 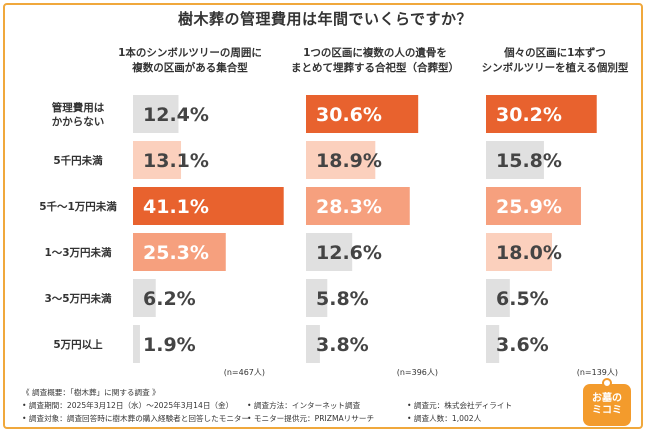 I want to click on value-label: 1.9%, so click(x=169, y=345).